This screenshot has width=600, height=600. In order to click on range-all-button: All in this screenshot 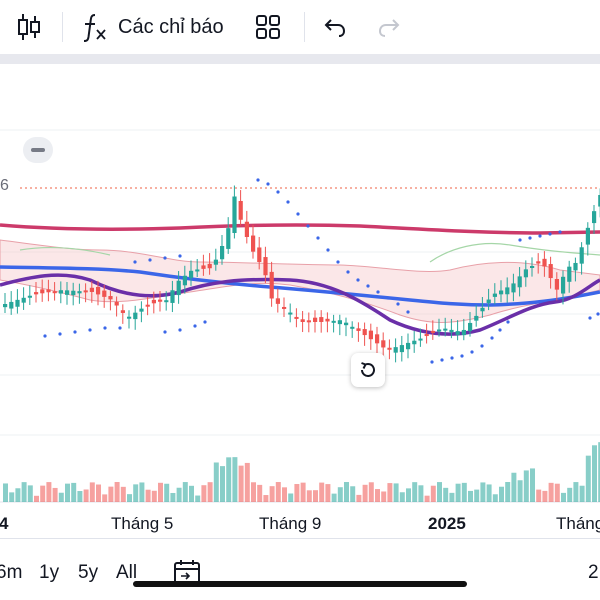, I will do `click(127, 572)`.